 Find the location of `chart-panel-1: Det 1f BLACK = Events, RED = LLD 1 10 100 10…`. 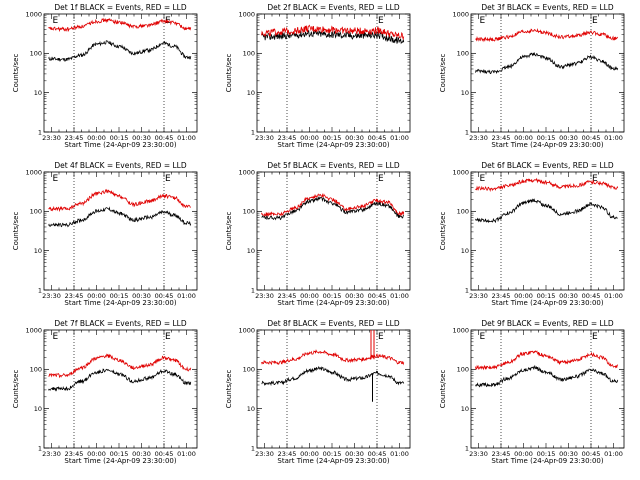

chart-panel-1: Det 1f BLACK = Events, RED = LLD 1 10 100 10… is located at coordinates (105, 76).